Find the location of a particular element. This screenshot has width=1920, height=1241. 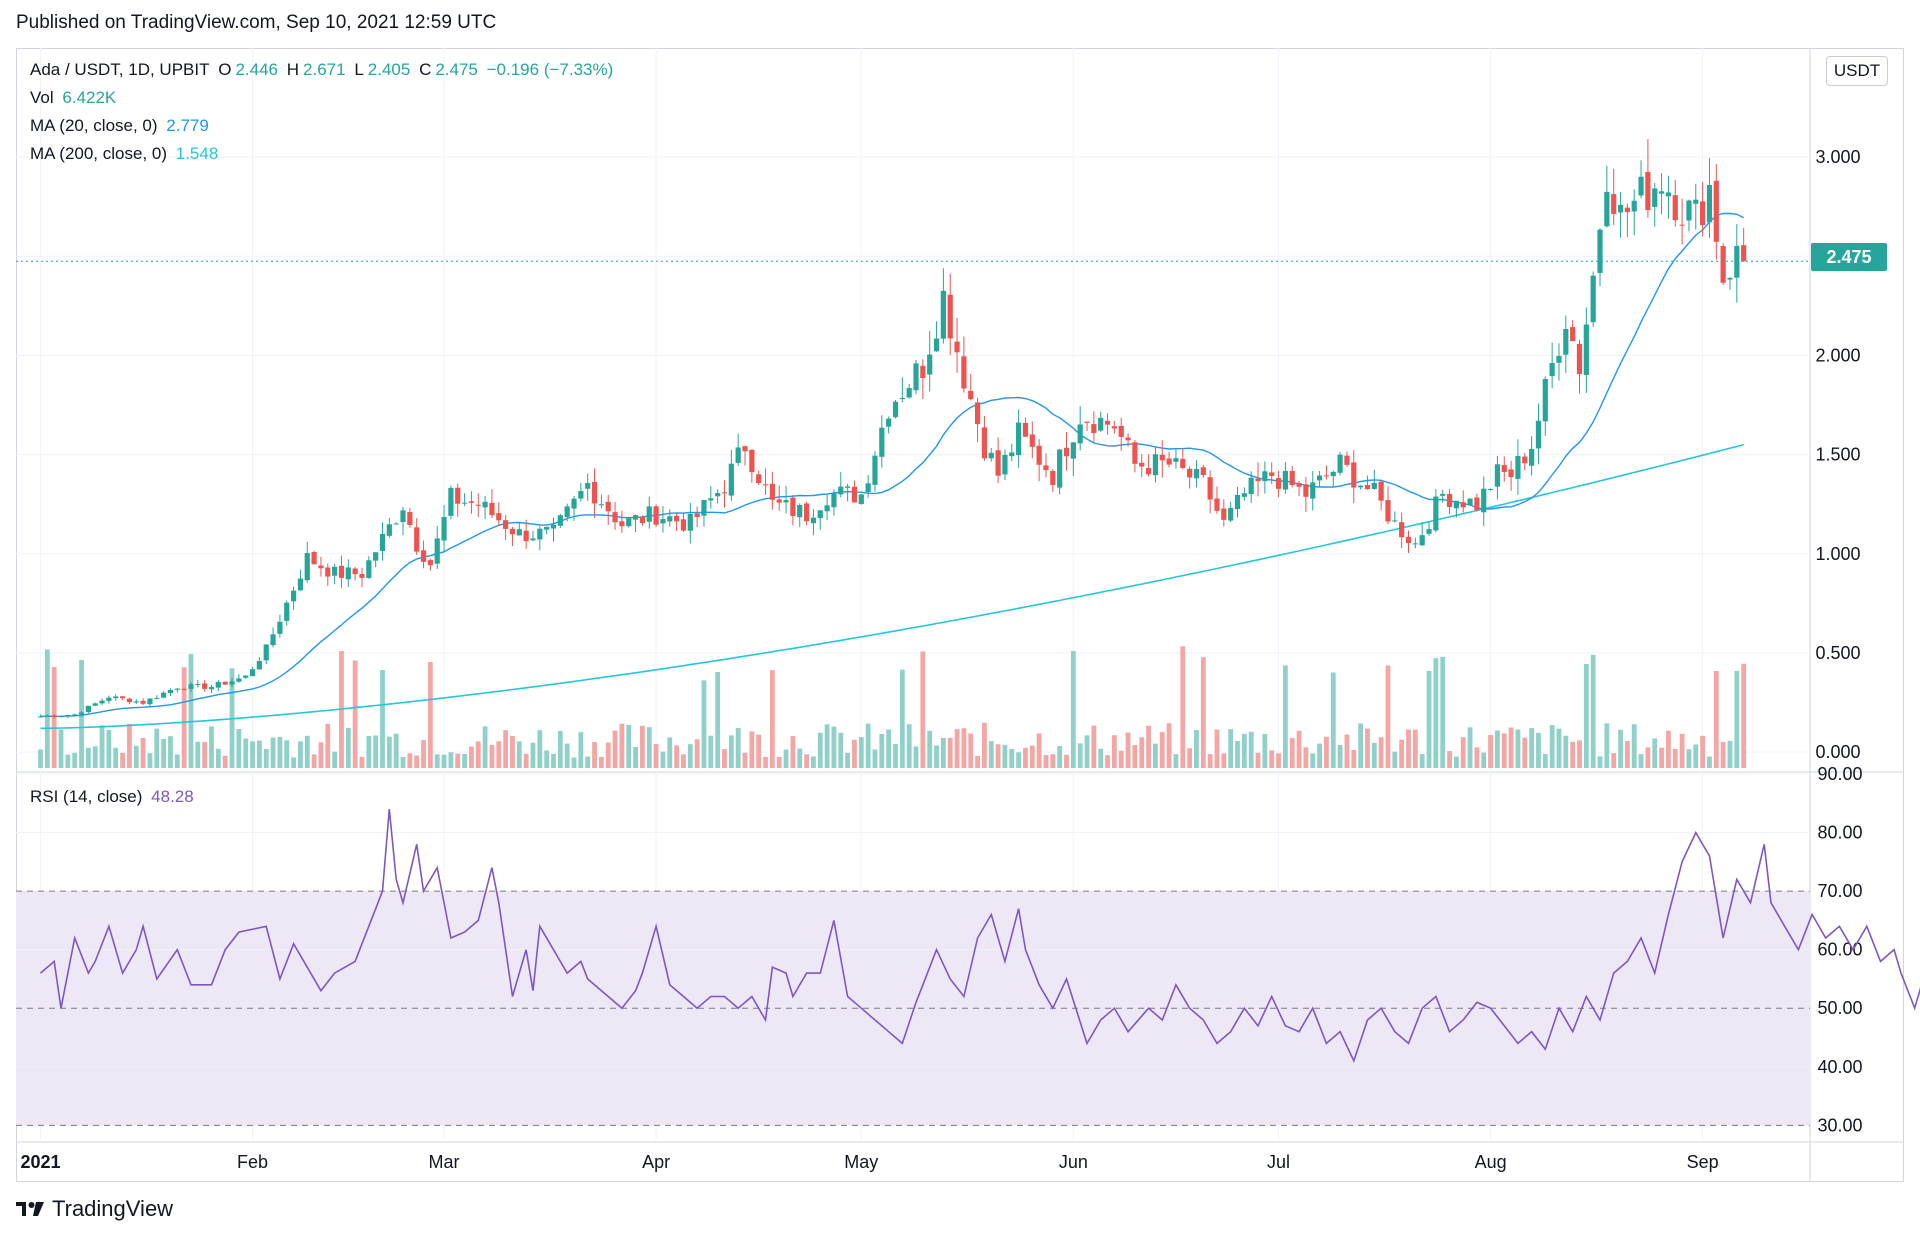

ma20-label: MA (20, close, 0) is located at coordinates (94, 125).